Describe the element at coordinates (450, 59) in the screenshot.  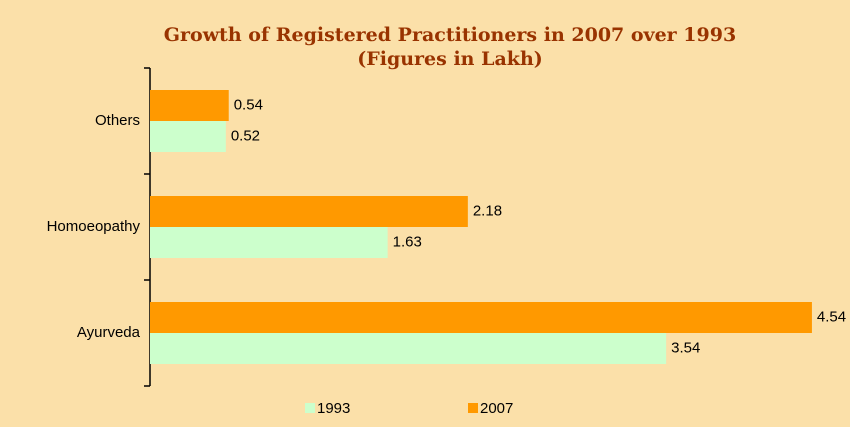
I see `chart-subtitle: (Figures in Lakh)` at that location.